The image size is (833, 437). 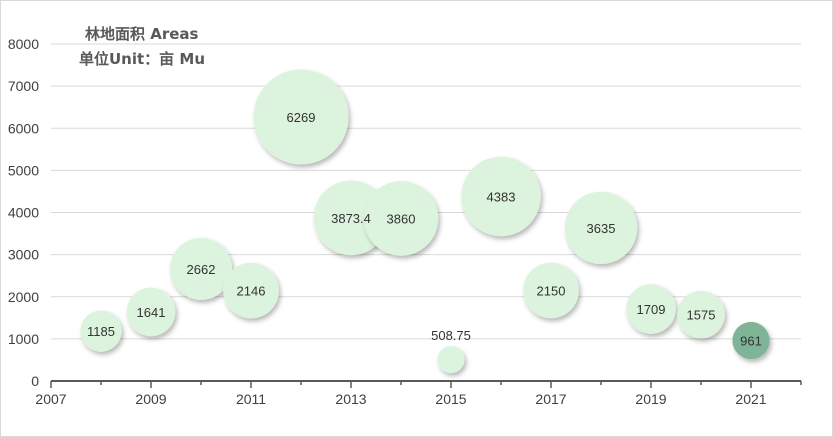 What do you see at coordinates (550, 399) in the screenshot?
I see `x-tick-label: 2017` at bounding box center [550, 399].